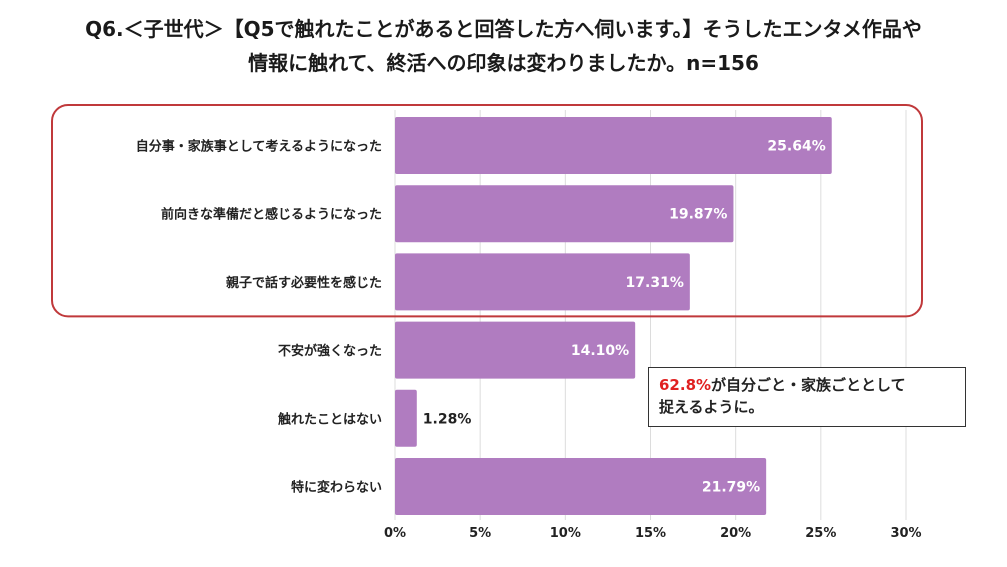 This screenshot has width=1007, height=567. What do you see at coordinates (711, 407) in the screenshot?
I see `callout-text-line-2: 捉えるように。` at bounding box center [711, 407].